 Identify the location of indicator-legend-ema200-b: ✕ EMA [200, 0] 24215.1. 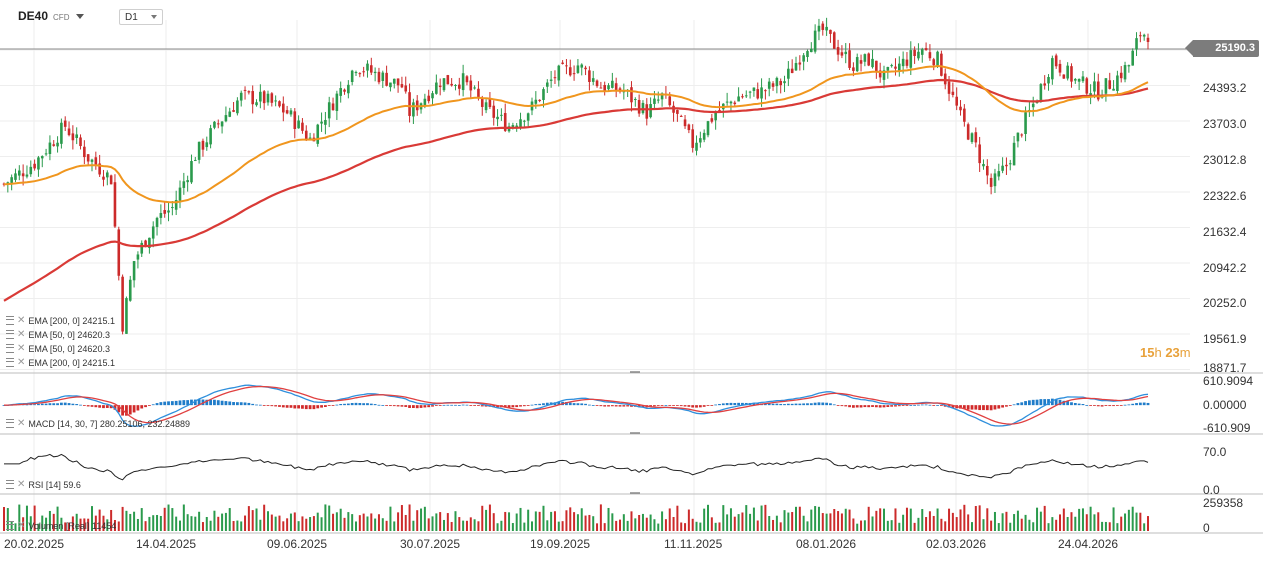
(60, 362).